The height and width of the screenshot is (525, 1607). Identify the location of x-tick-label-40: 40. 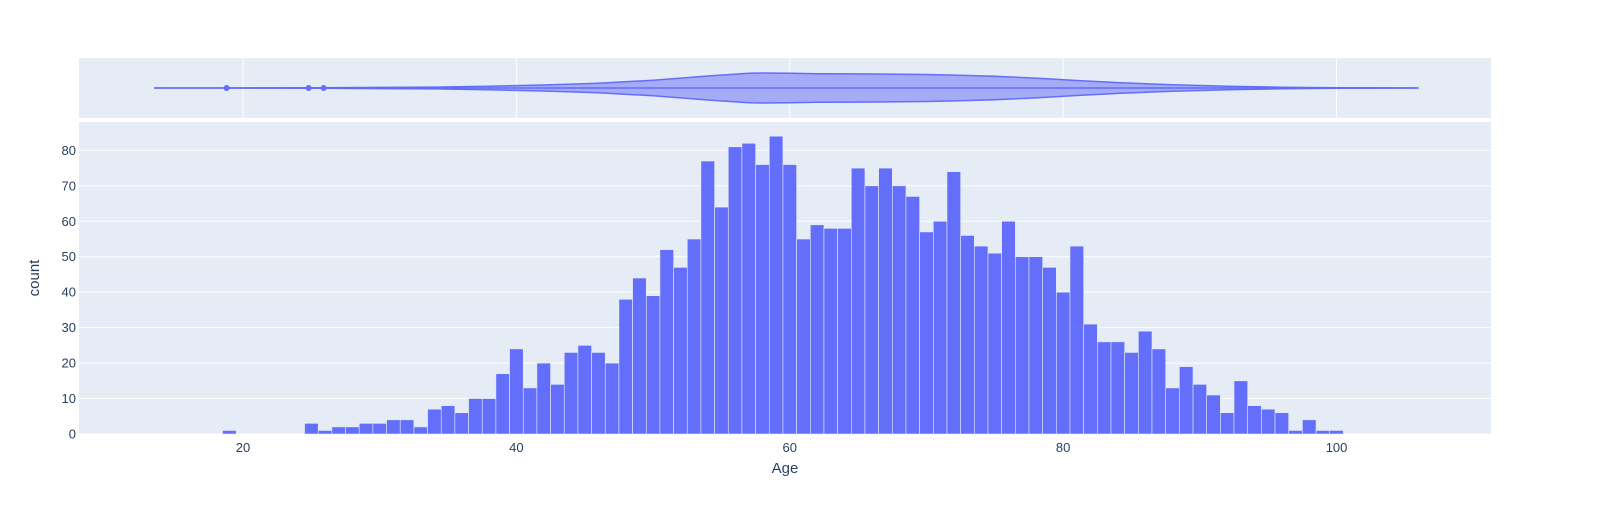
(516, 447).